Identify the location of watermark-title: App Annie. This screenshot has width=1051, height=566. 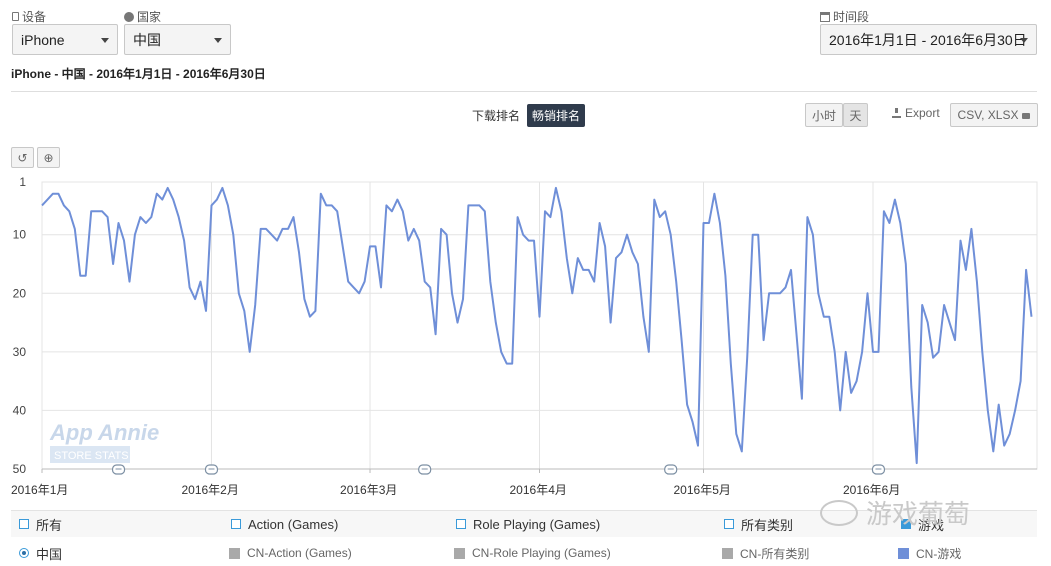
(104, 432).